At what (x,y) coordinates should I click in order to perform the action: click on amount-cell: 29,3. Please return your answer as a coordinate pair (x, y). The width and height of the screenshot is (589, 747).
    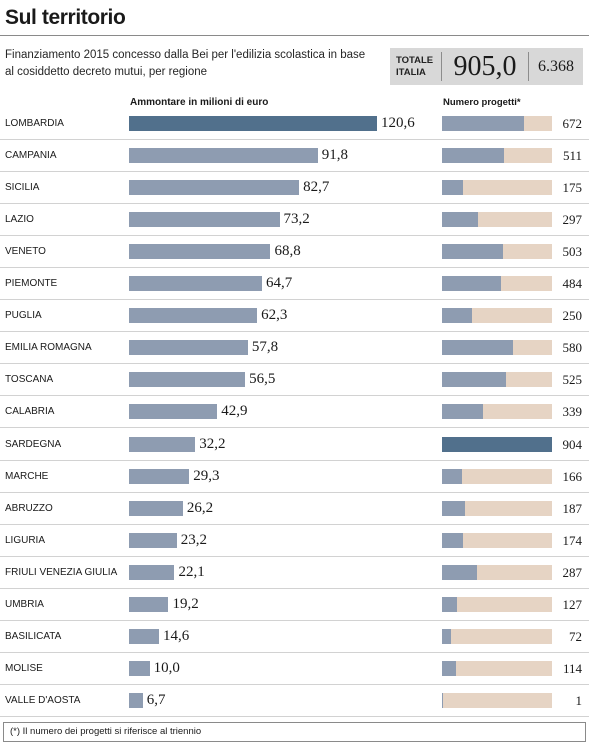
    Looking at the image, I should click on (174, 476).